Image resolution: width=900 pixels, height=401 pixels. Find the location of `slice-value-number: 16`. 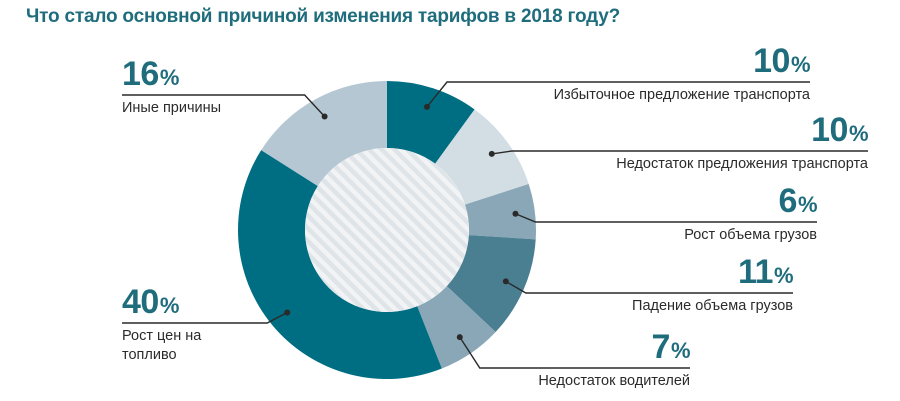

slice-value-number: 16 is located at coordinates (140, 74).